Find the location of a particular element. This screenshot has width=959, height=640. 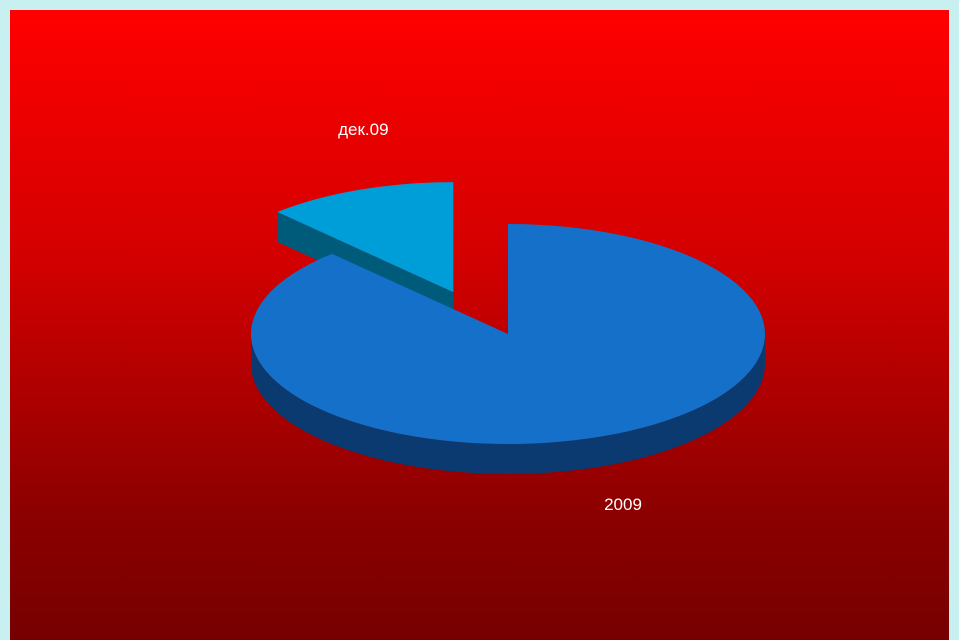

pie-rim-2009 is located at coordinates (508, 404).